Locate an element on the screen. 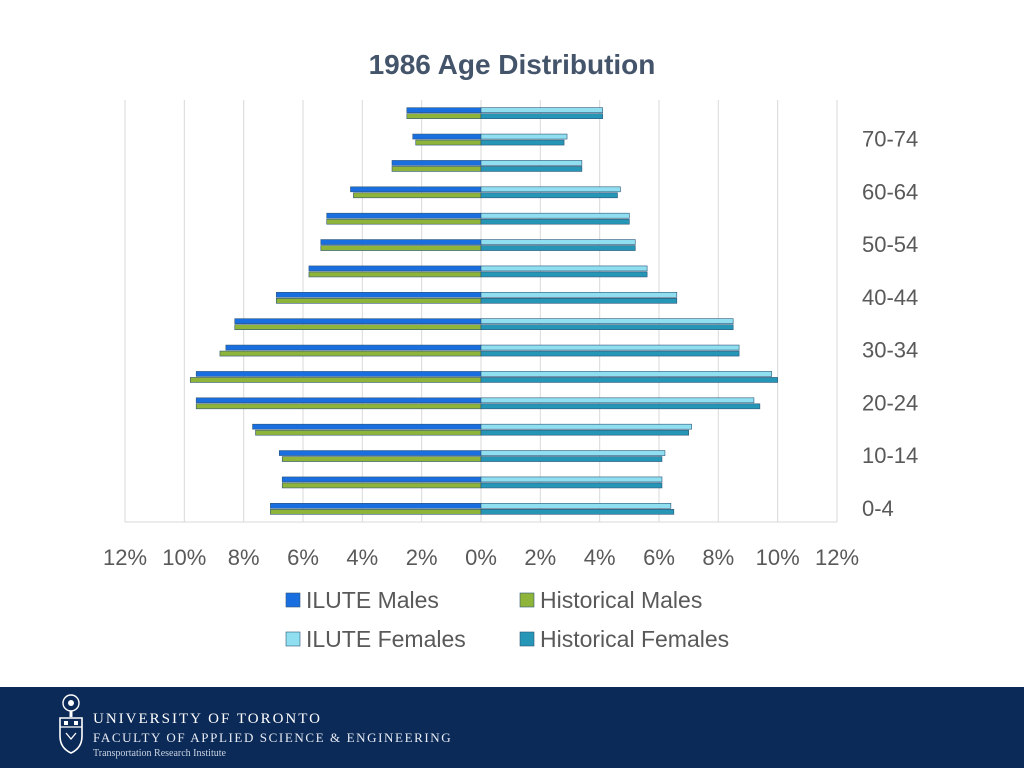 This screenshot has width=1024, height=768. legend-label: Historical Females is located at coordinates (634, 639).